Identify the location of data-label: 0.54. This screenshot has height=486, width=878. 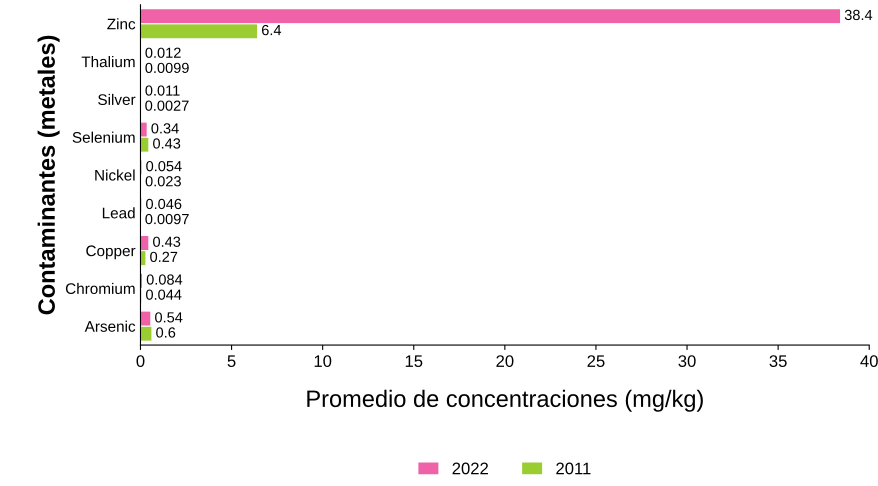
(168, 317).